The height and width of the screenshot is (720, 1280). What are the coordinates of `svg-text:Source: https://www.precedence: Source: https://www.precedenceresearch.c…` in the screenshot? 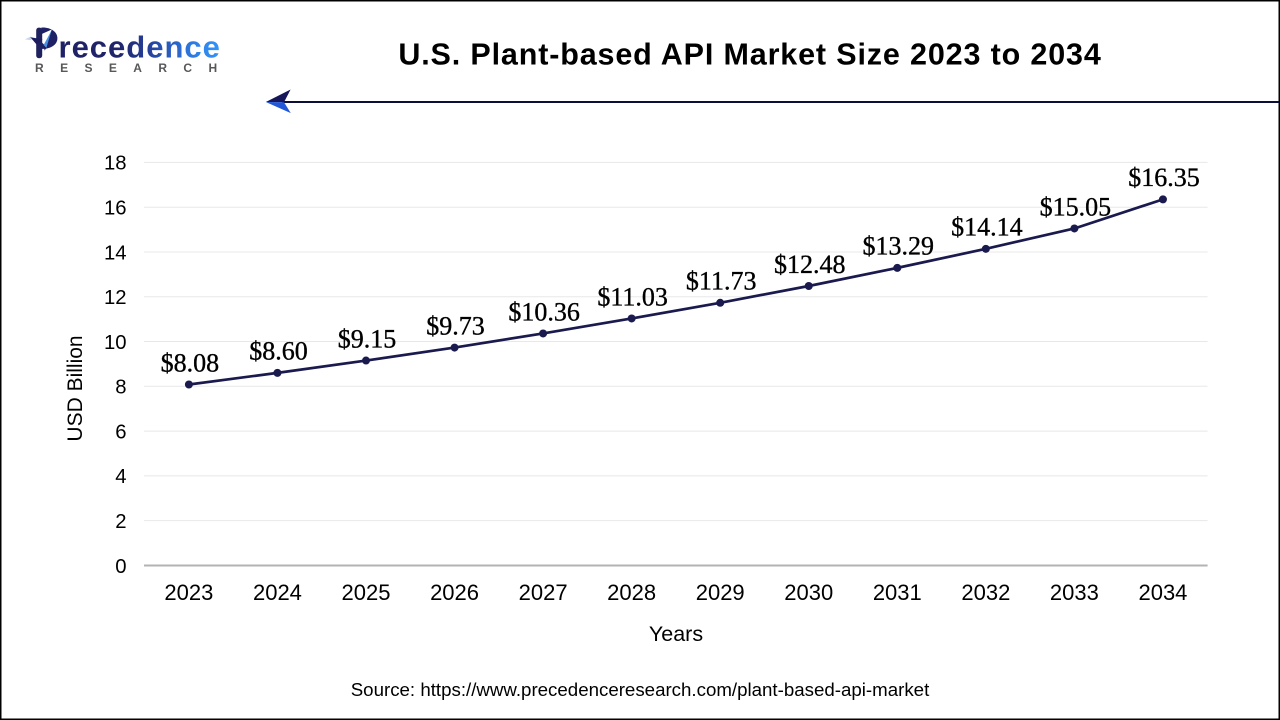 It's located at (640, 689).